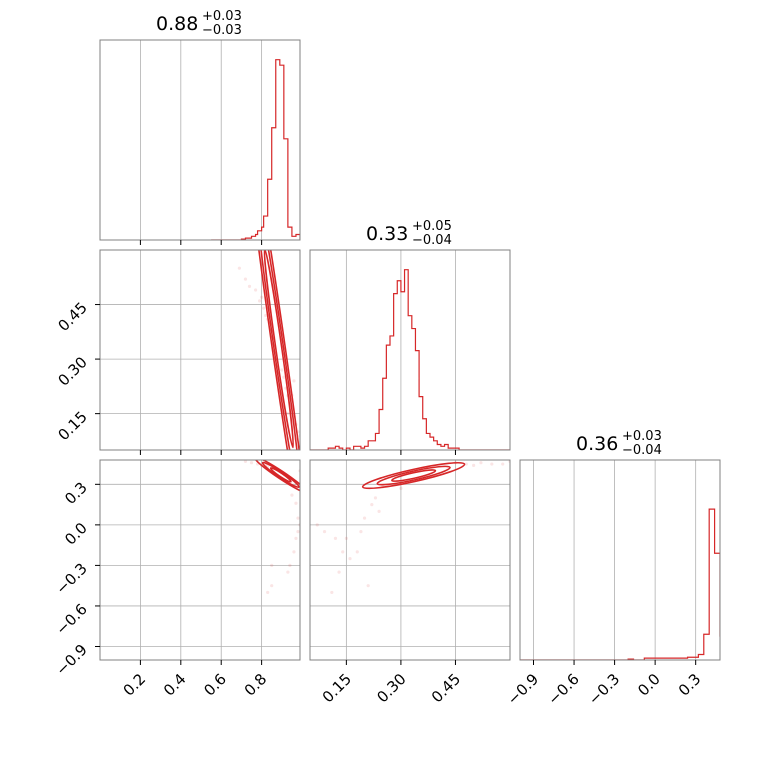  Describe the element at coordinates (642, 450) in the screenshot. I see `param-minus-2: −0.04` at that location.